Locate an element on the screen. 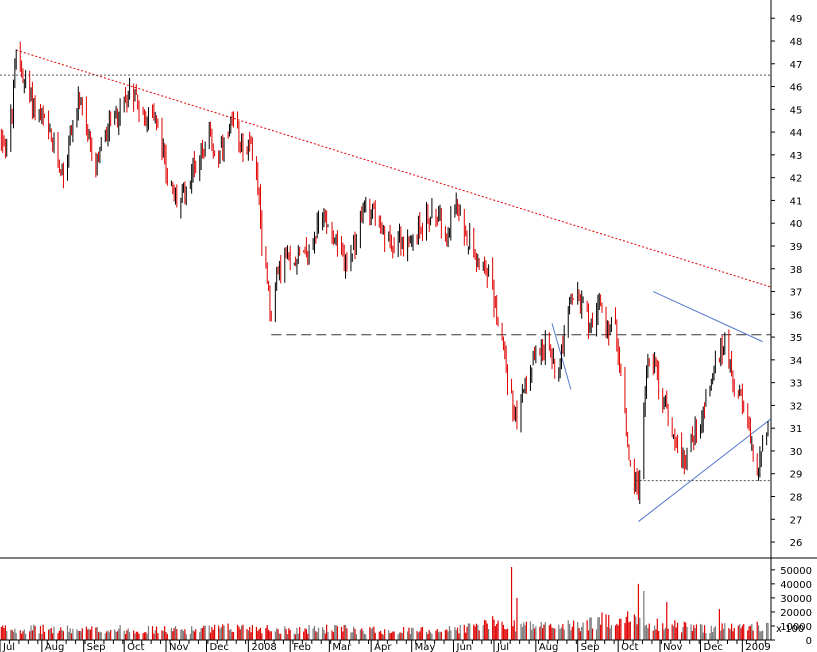 This screenshot has height=652, width=817. price-tick-label: 42 is located at coordinates (796, 179).